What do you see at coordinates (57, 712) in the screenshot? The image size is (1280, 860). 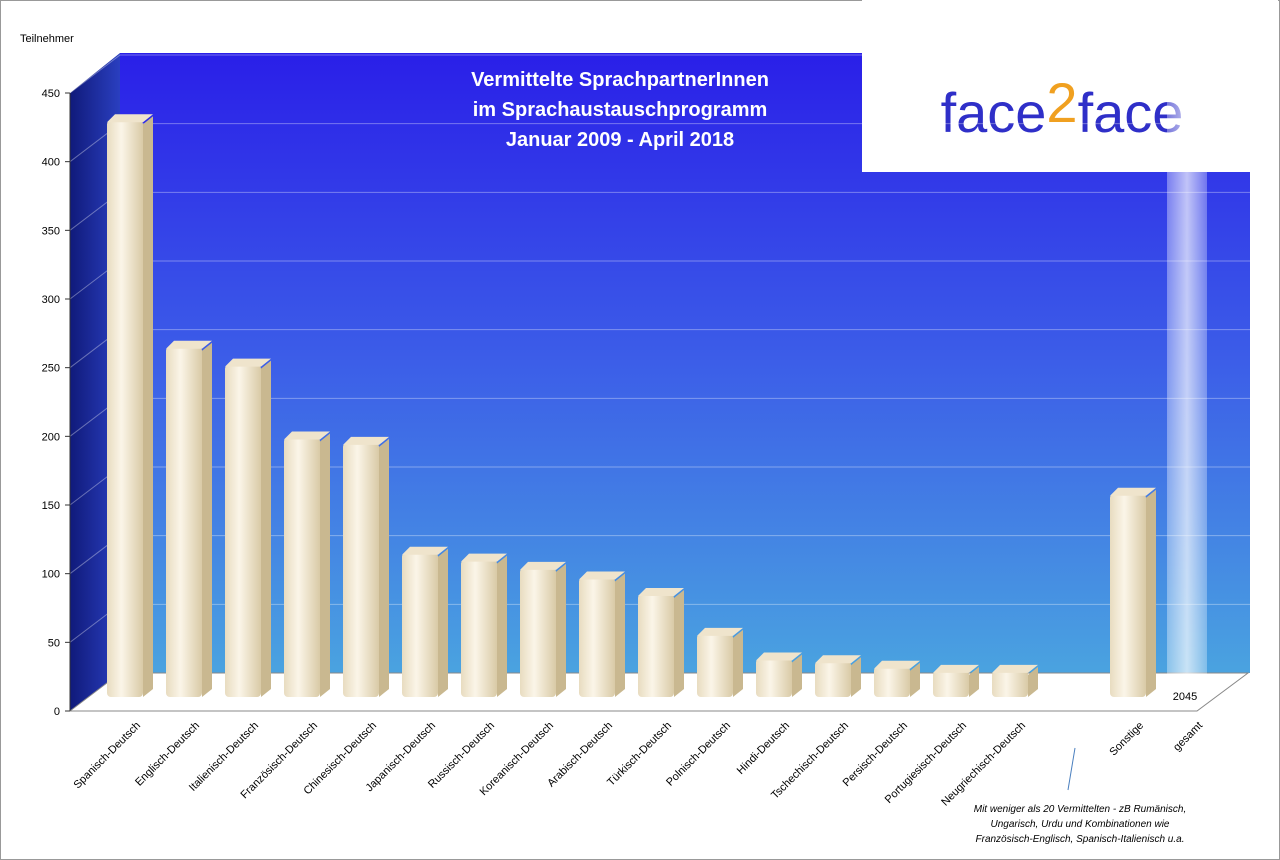 I see `y-tick-label: 0` at bounding box center [57, 712].